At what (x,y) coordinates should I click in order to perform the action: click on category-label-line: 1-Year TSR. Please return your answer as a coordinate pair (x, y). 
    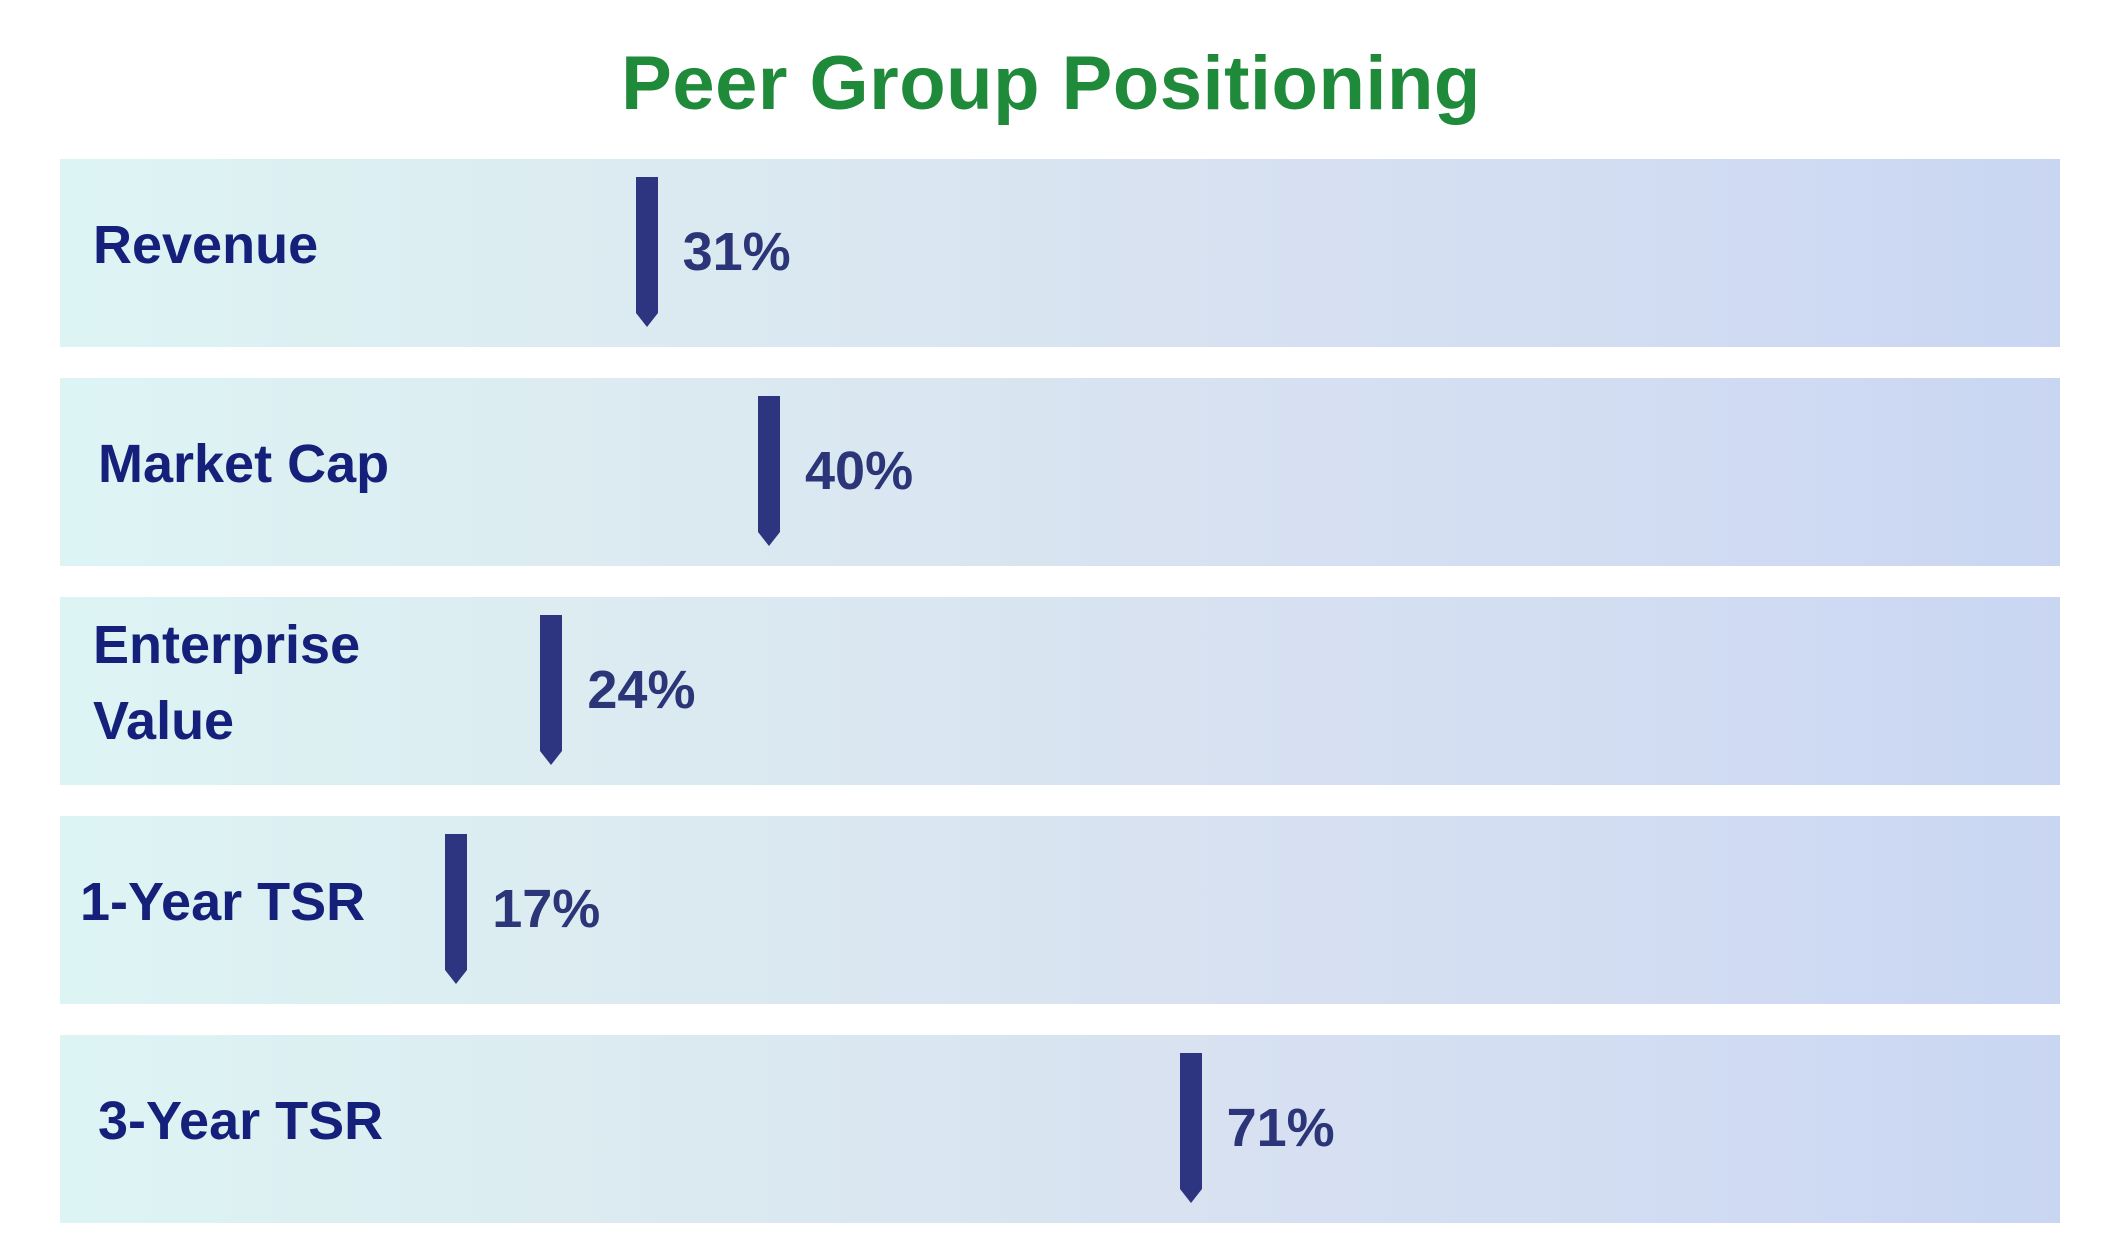
    Looking at the image, I should click on (223, 902).